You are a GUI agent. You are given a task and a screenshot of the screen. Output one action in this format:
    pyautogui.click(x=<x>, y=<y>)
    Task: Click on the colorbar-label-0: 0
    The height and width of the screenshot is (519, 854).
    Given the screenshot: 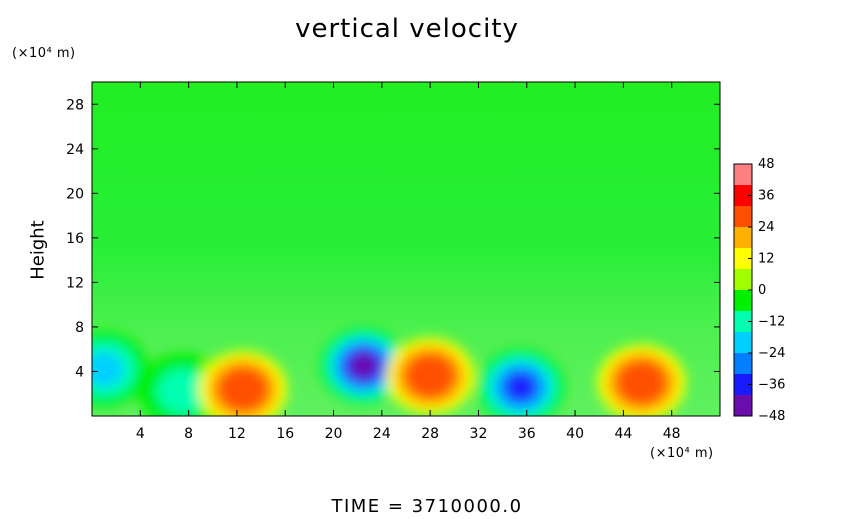 What is the action you would take?
    pyautogui.click(x=762, y=290)
    